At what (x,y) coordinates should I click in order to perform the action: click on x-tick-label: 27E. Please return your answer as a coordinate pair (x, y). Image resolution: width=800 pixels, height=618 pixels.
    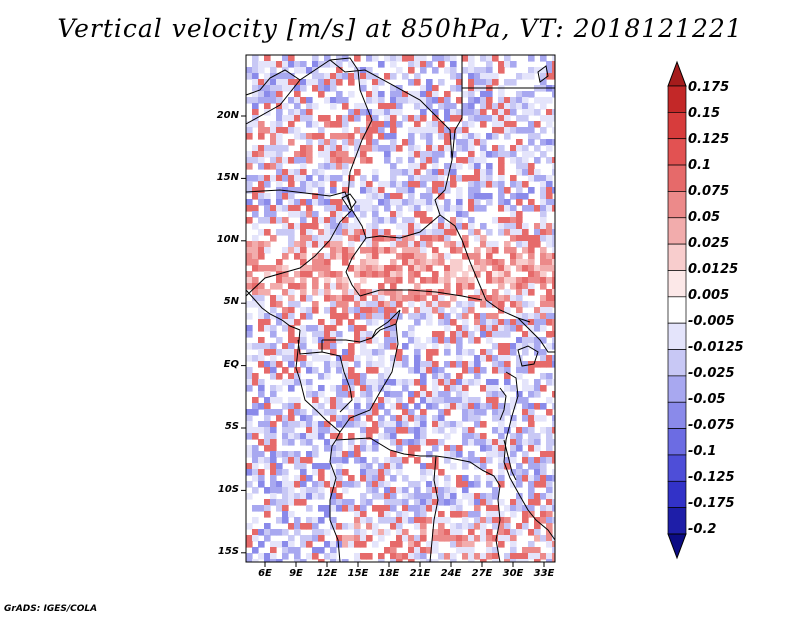
    Looking at the image, I should click on (482, 573).